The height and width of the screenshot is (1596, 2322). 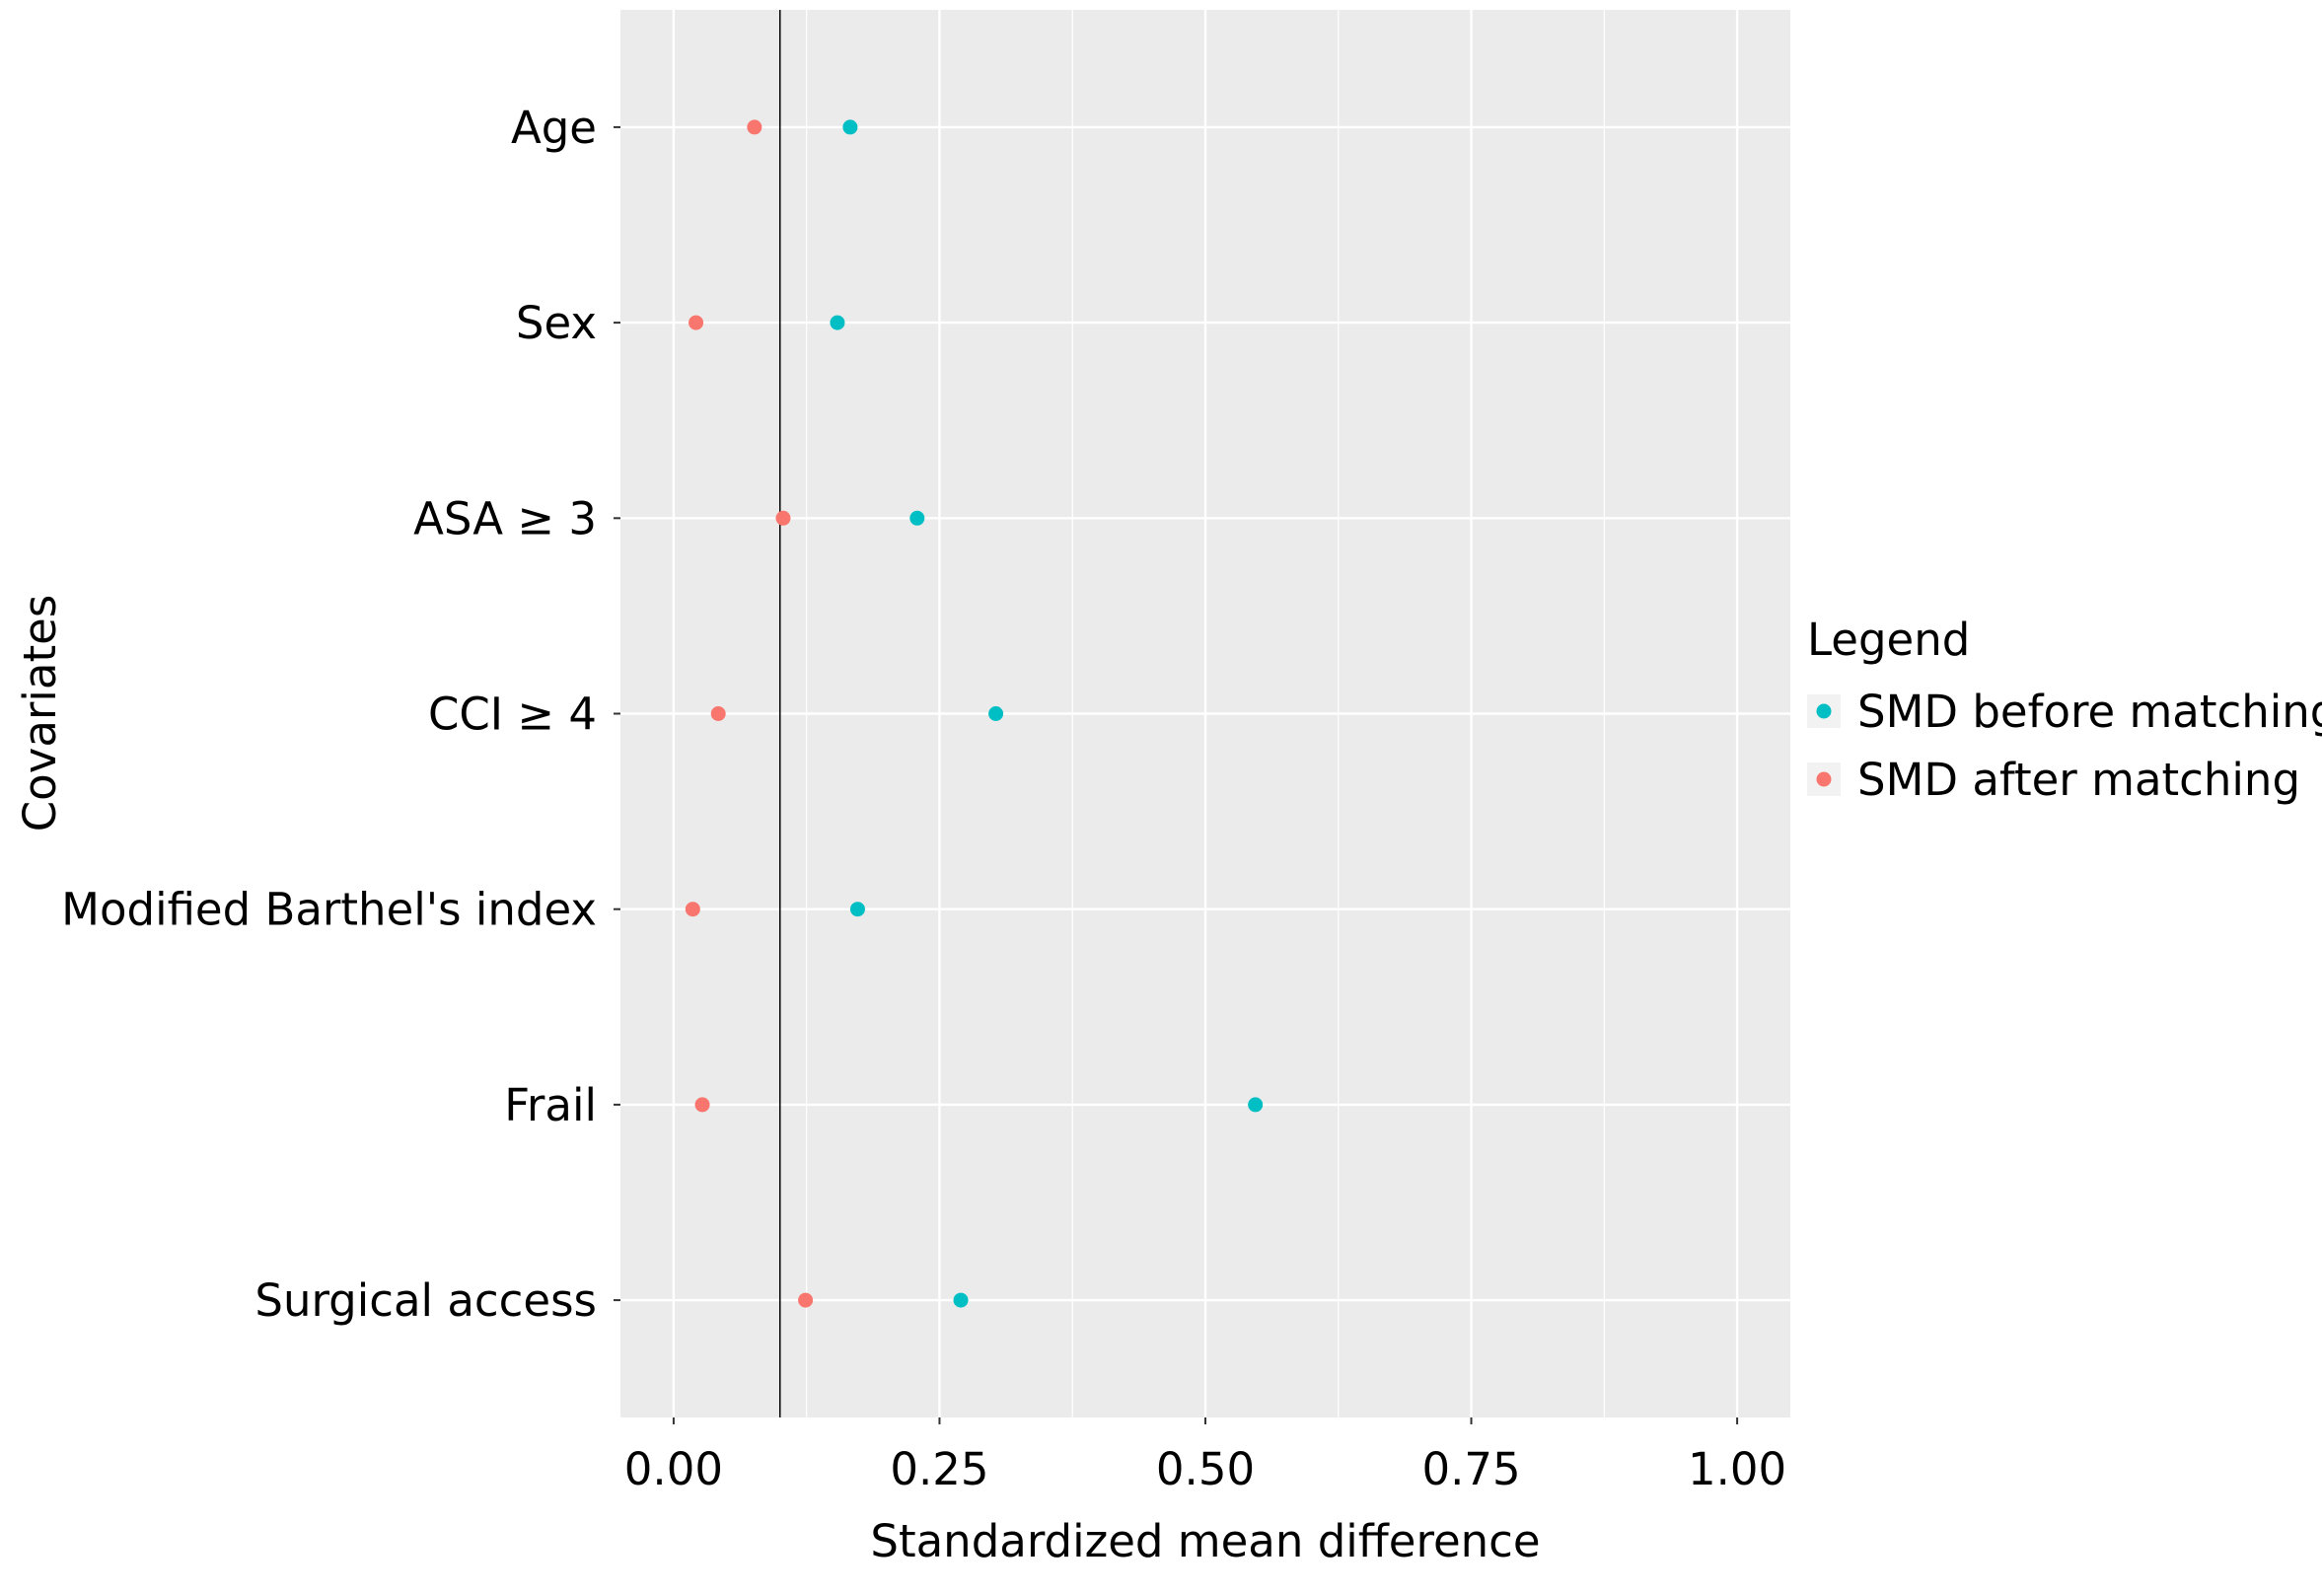 I want to click on x-tick-label: 0.50, so click(x=1205, y=1469).